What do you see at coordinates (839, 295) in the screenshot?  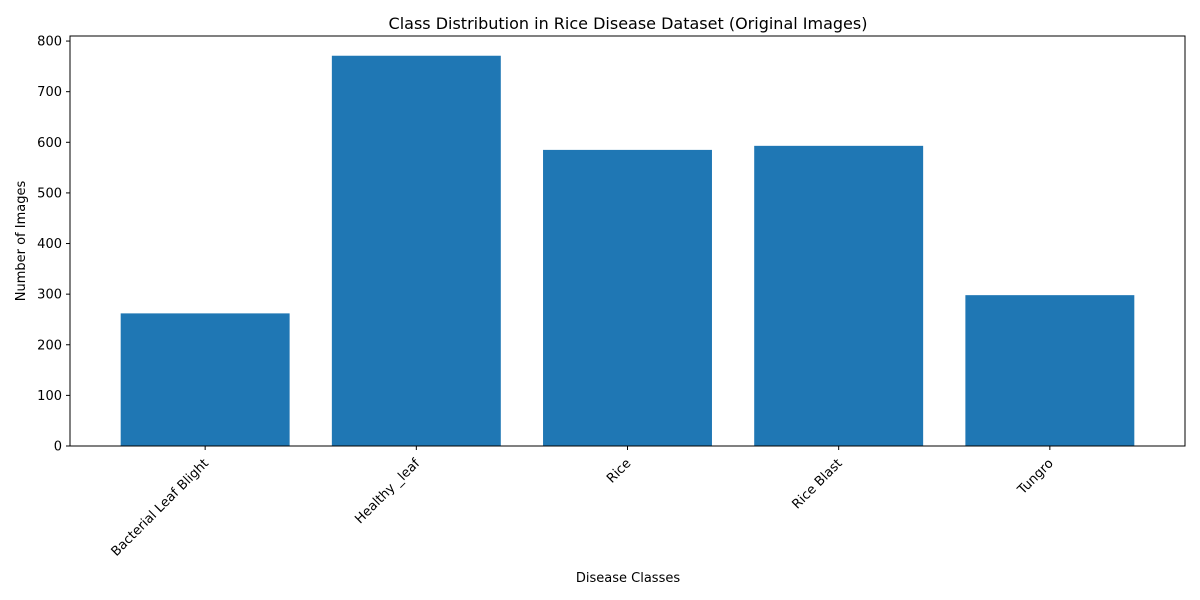 I see `bar-rice-blast` at bounding box center [839, 295].